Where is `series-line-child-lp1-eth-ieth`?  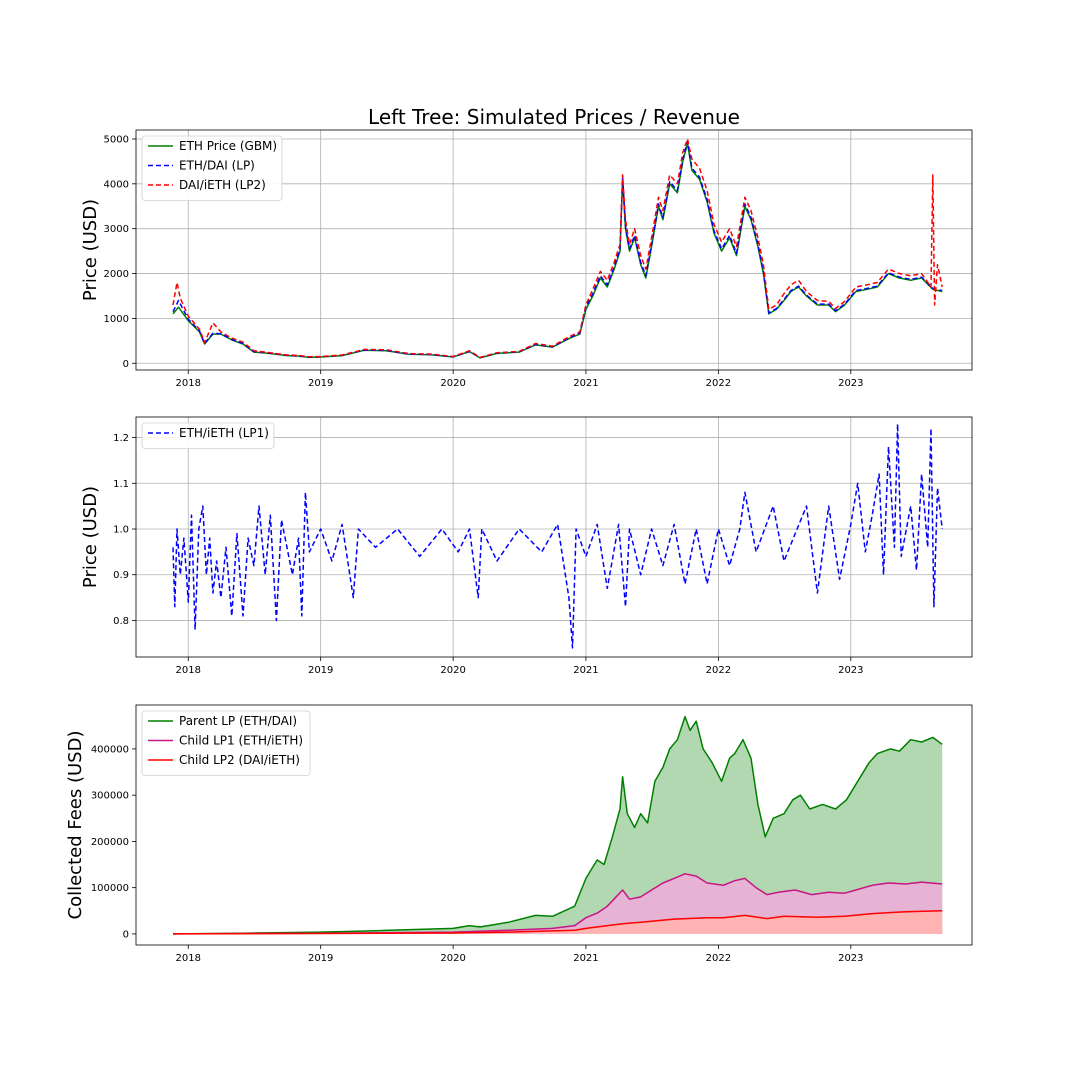 series-line-child-lp1-eth-ieth is located at coordinates (557, 904).